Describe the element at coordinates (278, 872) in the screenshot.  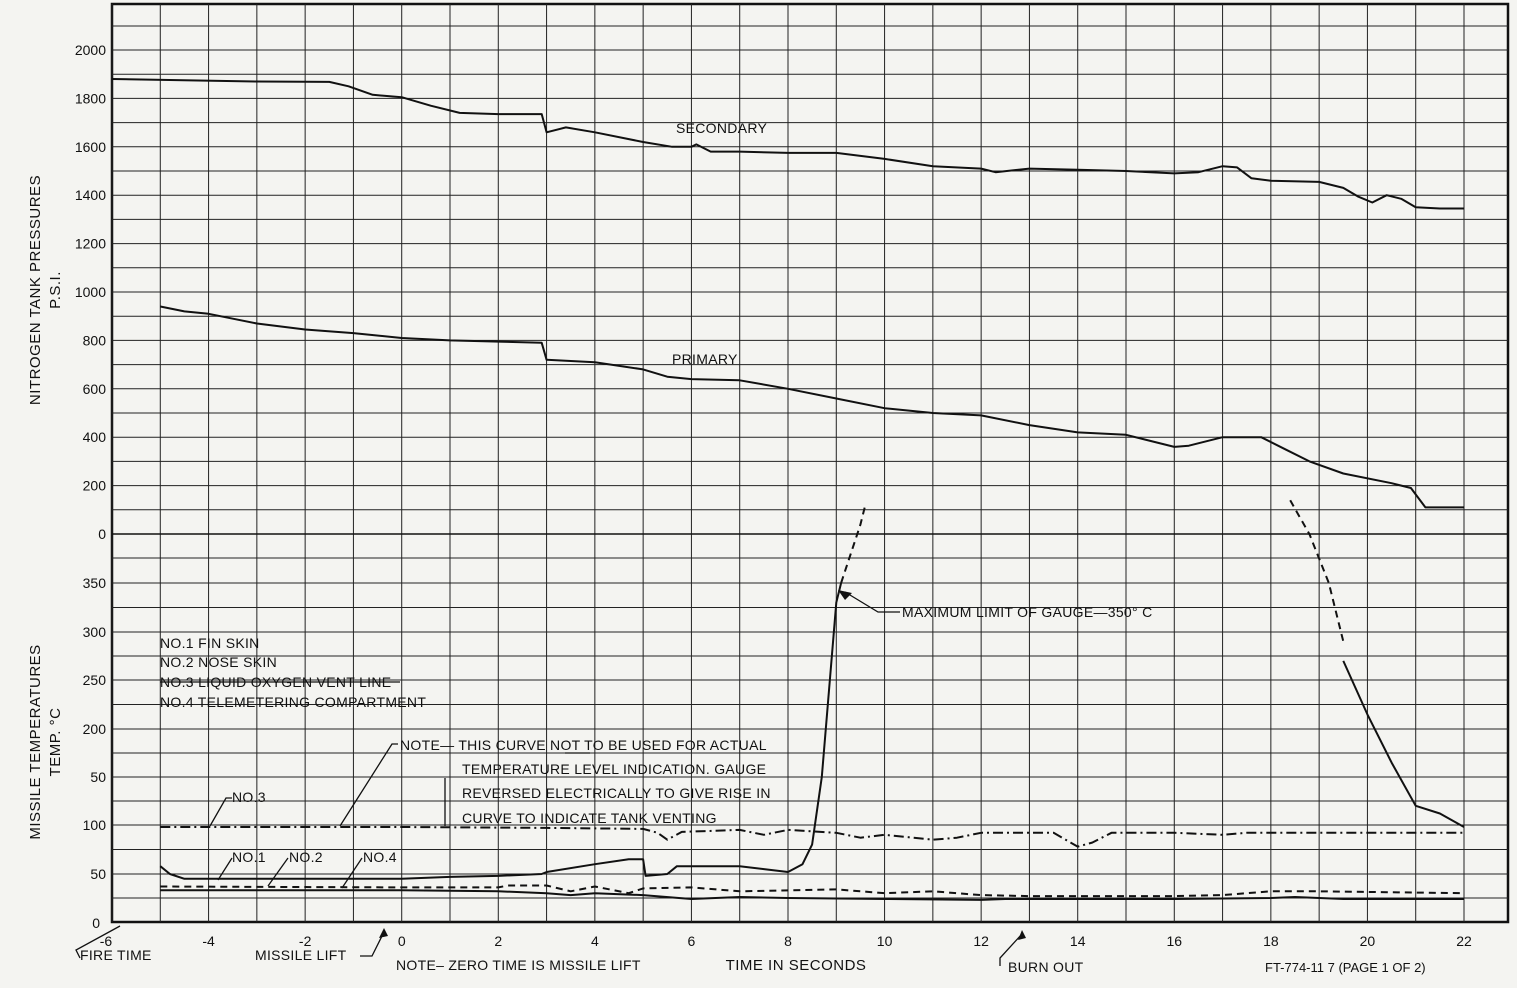
I see `no2-leader` at that location.